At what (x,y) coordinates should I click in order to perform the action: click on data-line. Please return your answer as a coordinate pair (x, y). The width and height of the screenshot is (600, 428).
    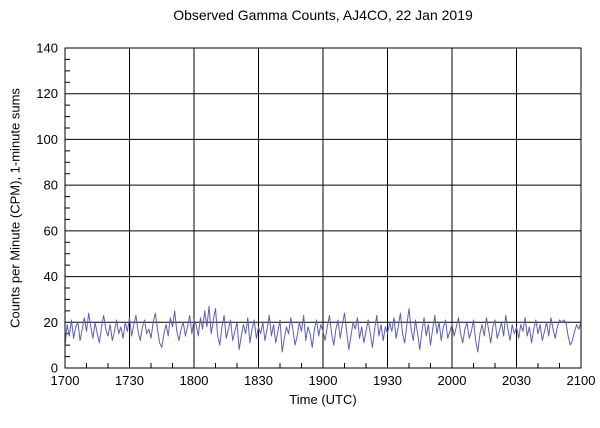
    Looking at the image, I should click on (323, 329).